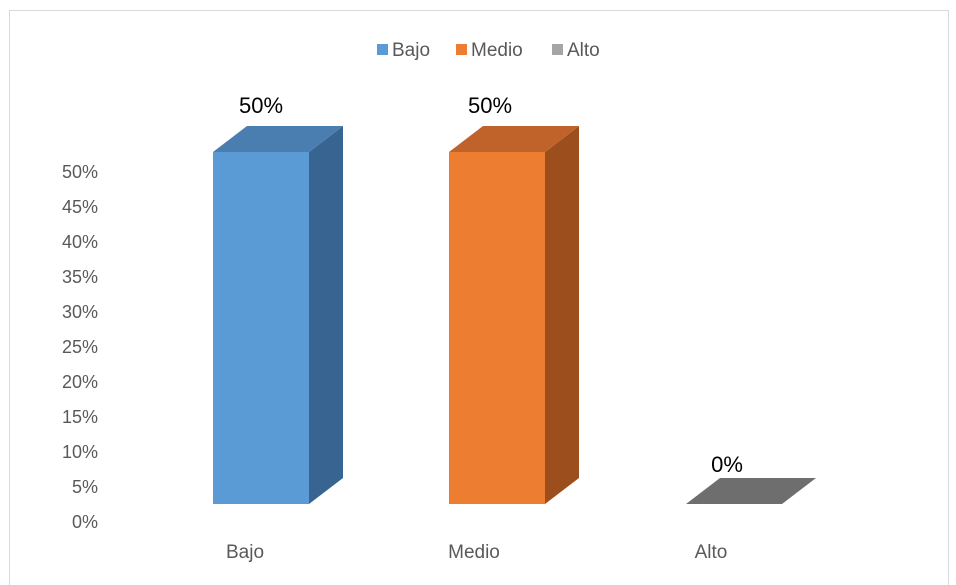 The width and height of the screenshot is (956, 585). What do you see at coordinates (727, 464) in the screenshot?
I see `data-label-alto: 0%` at bounding box center [727, 464].